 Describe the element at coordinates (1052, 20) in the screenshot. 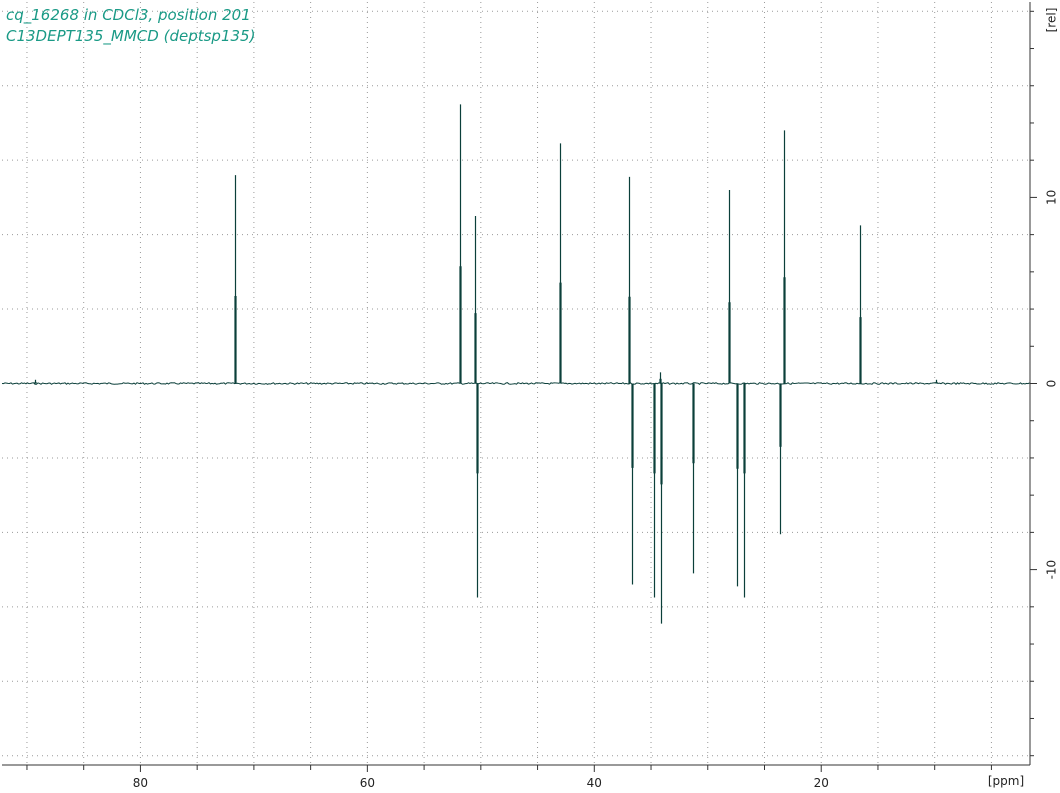

I see `y-axis-label: [rel]` at that location.